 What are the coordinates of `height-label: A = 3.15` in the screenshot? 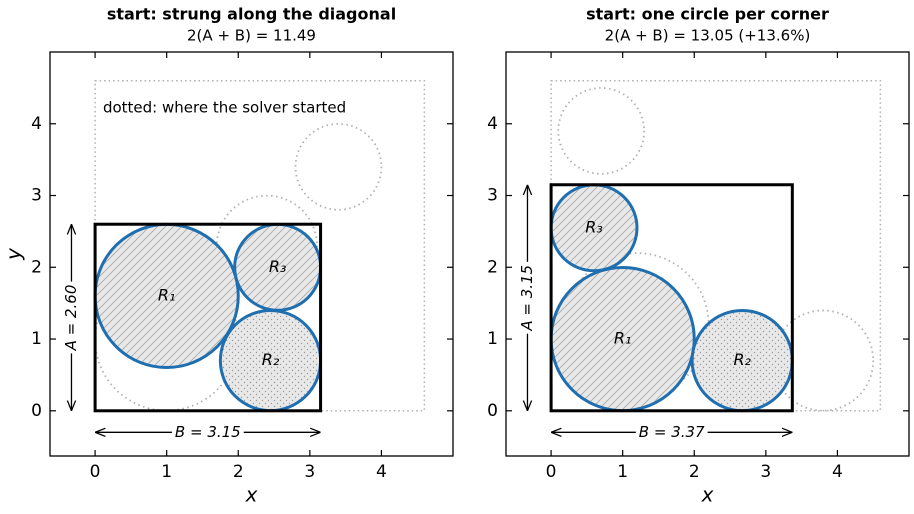 It's located at (527, 298).